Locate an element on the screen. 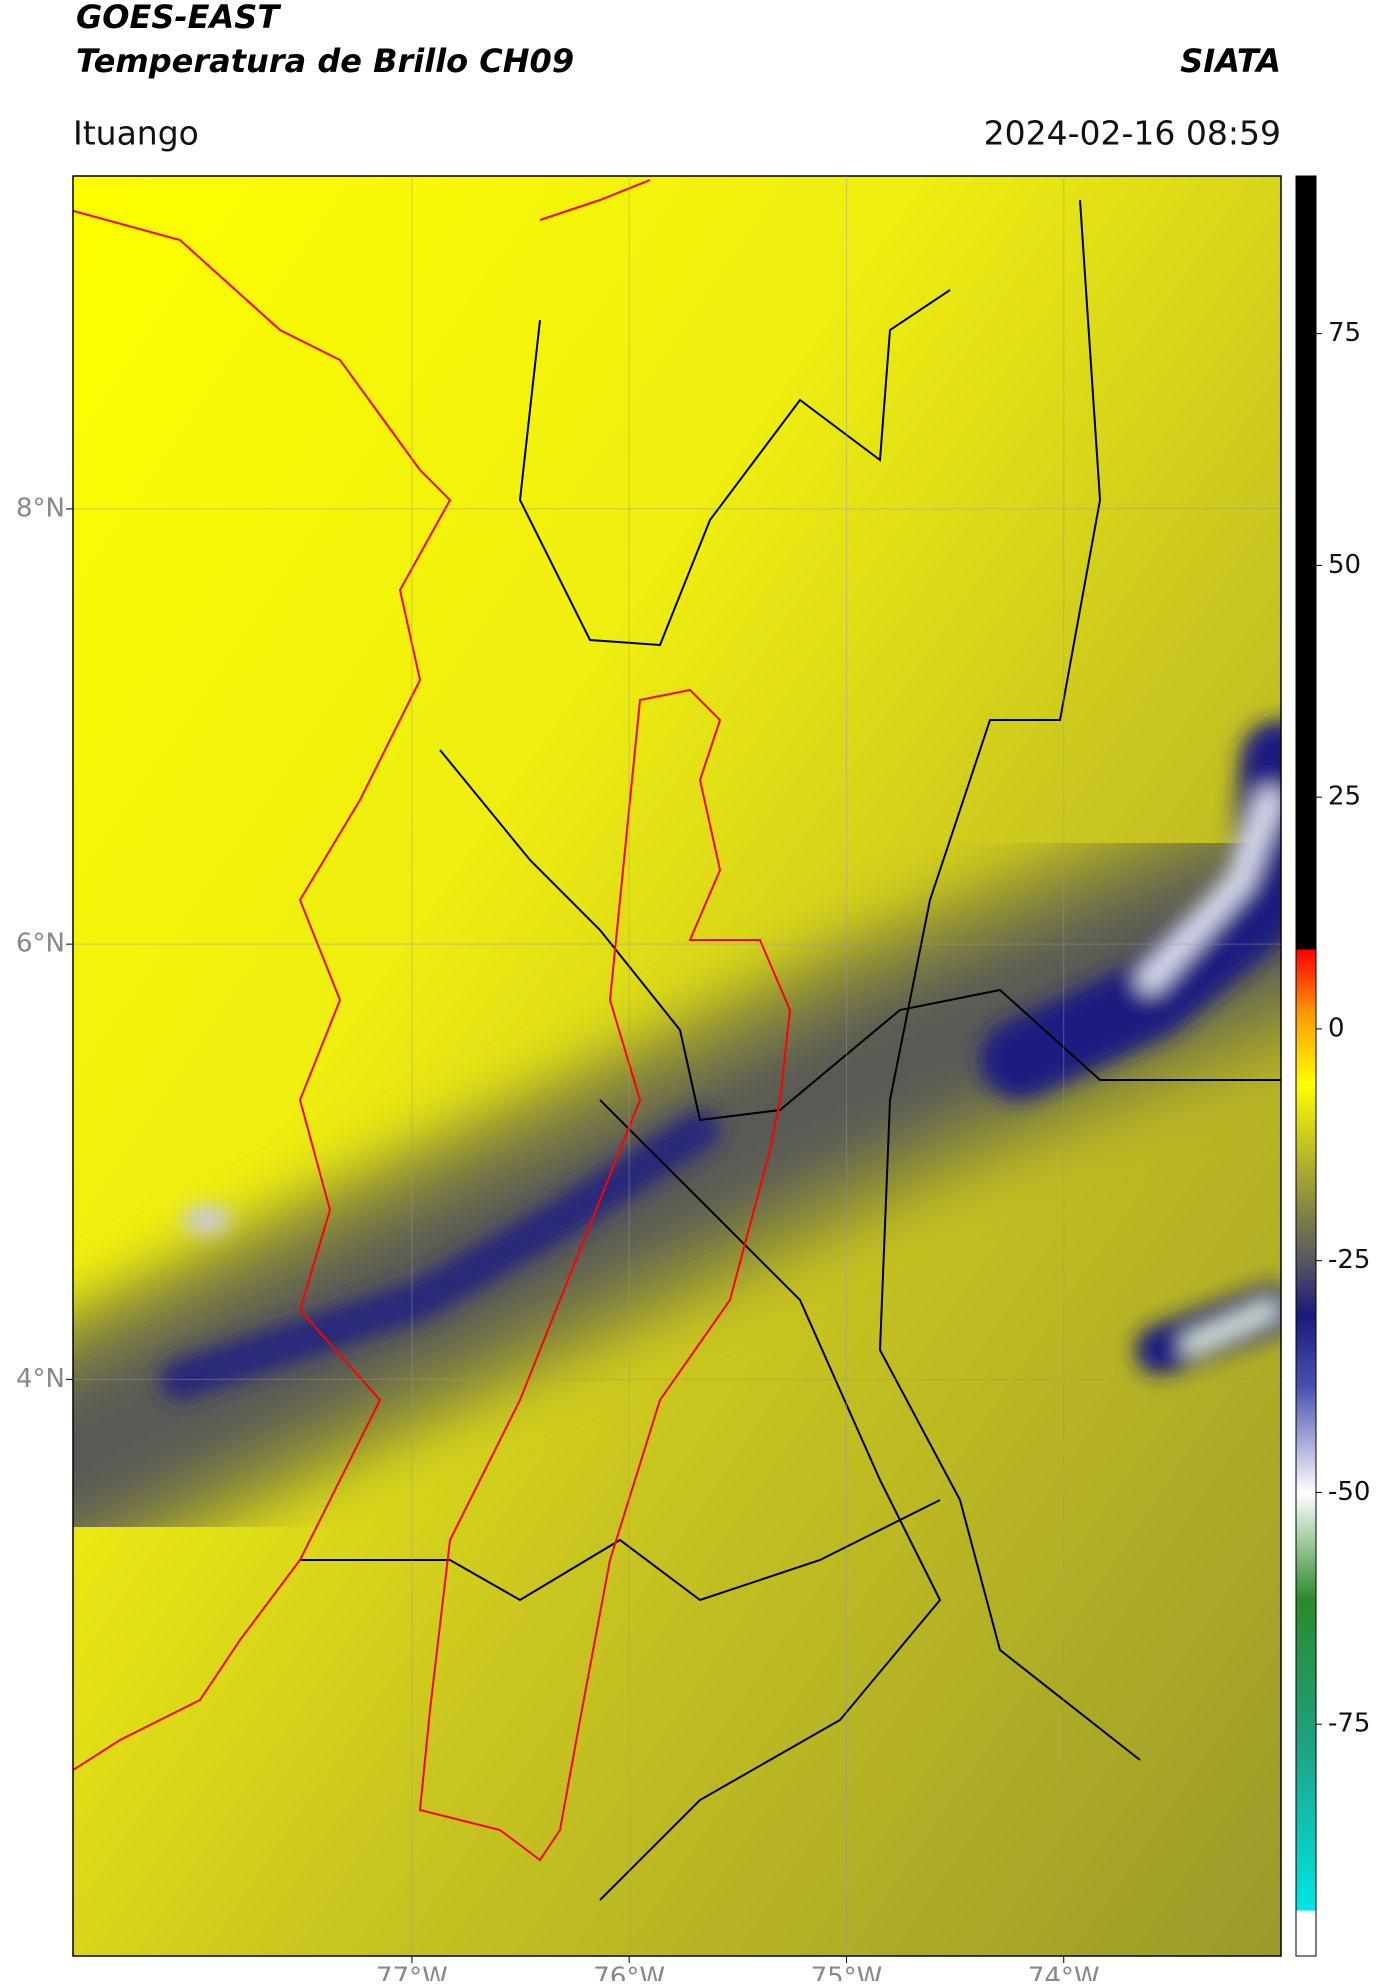 This screenshot has height=1985, width=1384. colorbar-tick-label: -75 is located at coordinates (1349, 1724).